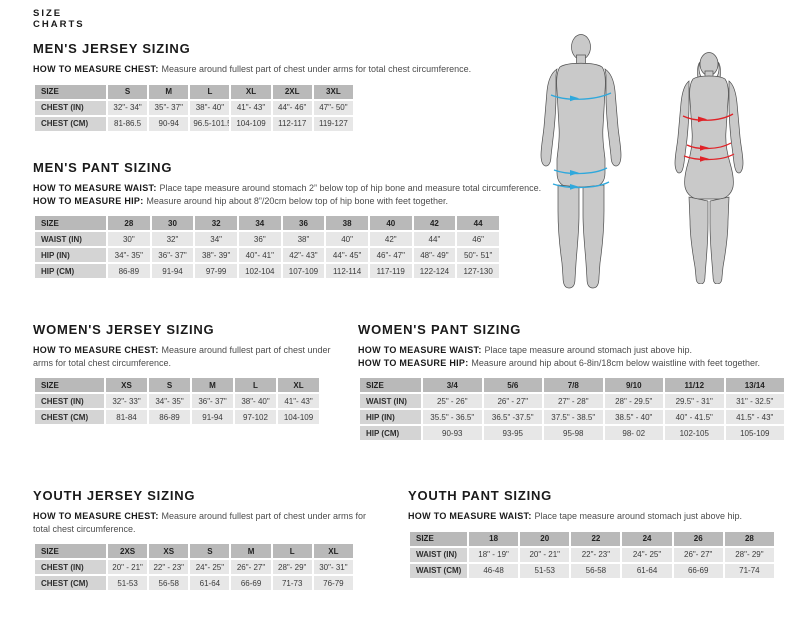 The height and width of the screenshot is (618, 800). I want to click on value-cell: 56-58, so click(169, 583).